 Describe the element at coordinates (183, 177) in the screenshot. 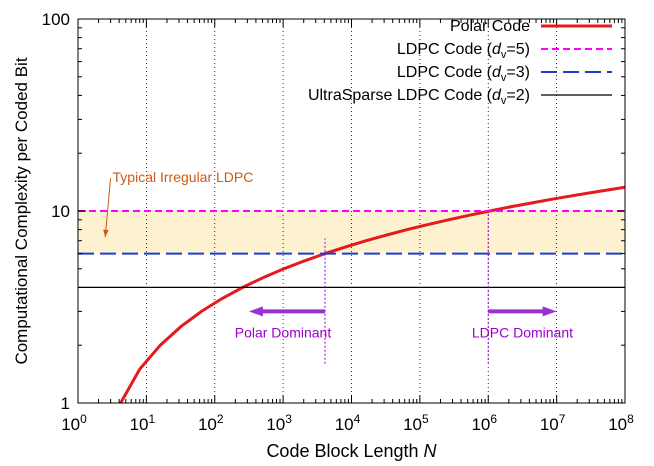

I see `band-label: Typical Irregular LDPC` at that location.